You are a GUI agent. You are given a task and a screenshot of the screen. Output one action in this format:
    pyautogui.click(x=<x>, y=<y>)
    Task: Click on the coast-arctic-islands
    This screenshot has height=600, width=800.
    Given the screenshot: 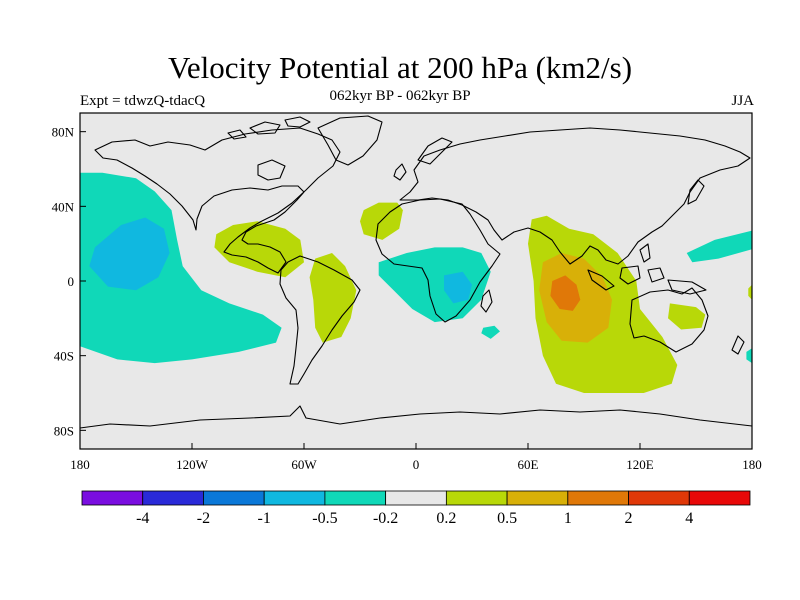 What is the action you would take?
    pyautogui.click(x=269, y=128)
    